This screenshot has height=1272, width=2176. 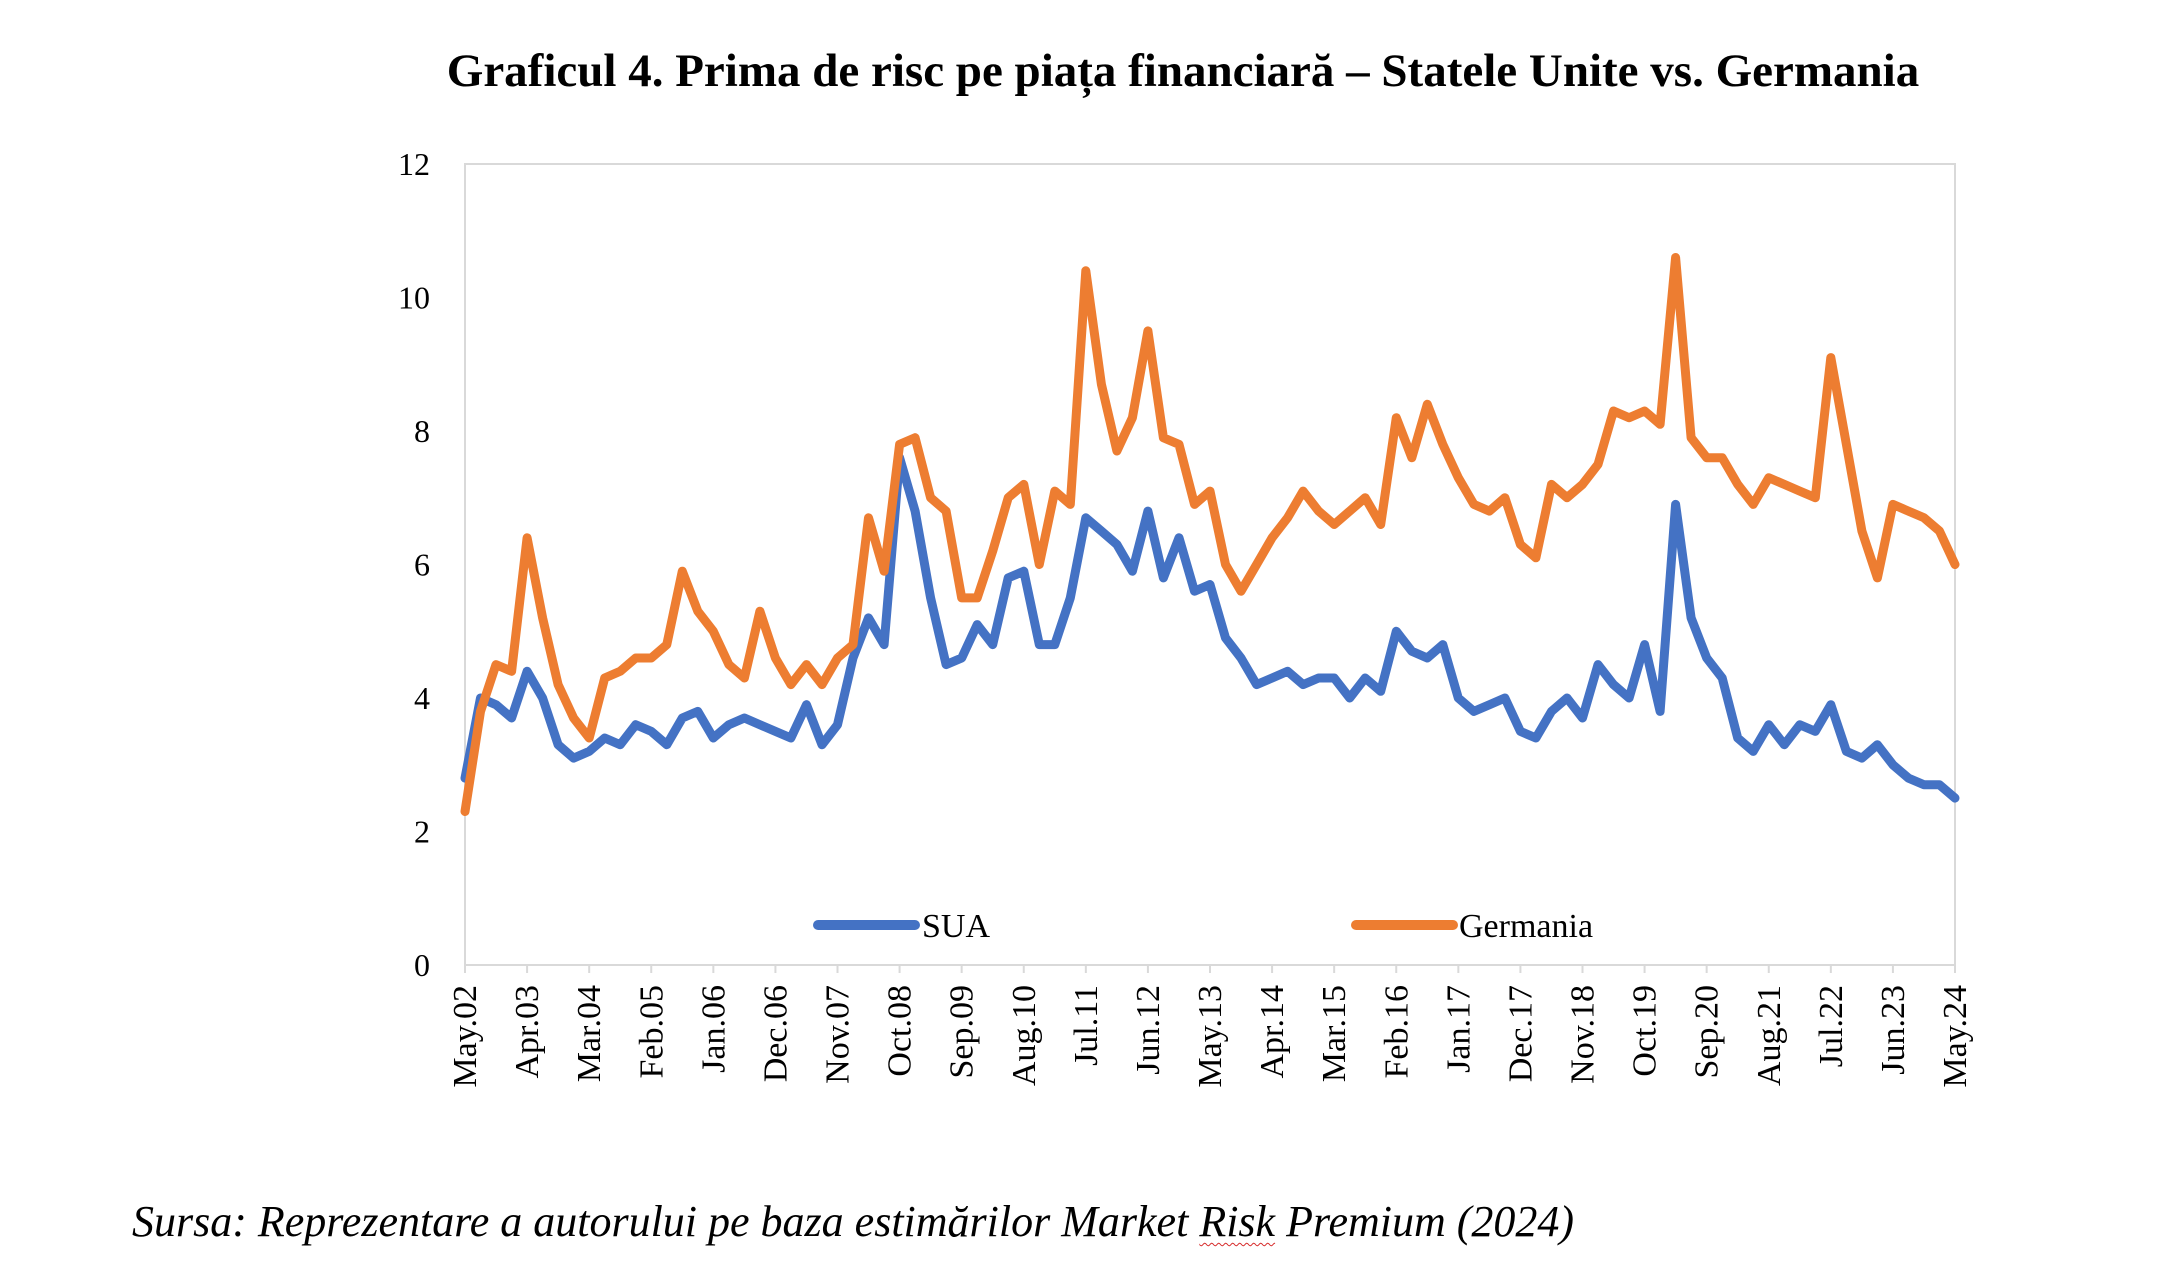 What do you see at coordinates (1272, 1032) in the screenshot?
I see `x-tick-label: Apr.14` at bounding box center [1272, 1032].